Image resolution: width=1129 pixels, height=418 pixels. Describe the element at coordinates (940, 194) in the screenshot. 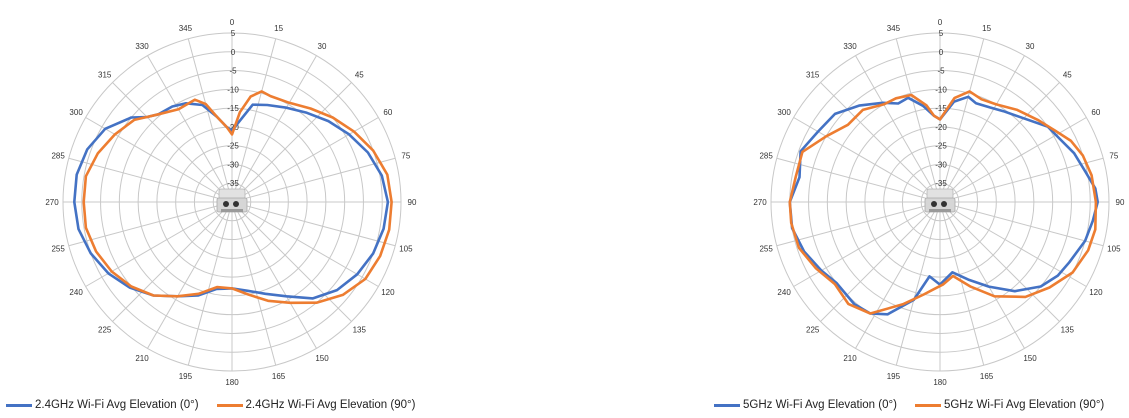

I see `device-top` at that location.